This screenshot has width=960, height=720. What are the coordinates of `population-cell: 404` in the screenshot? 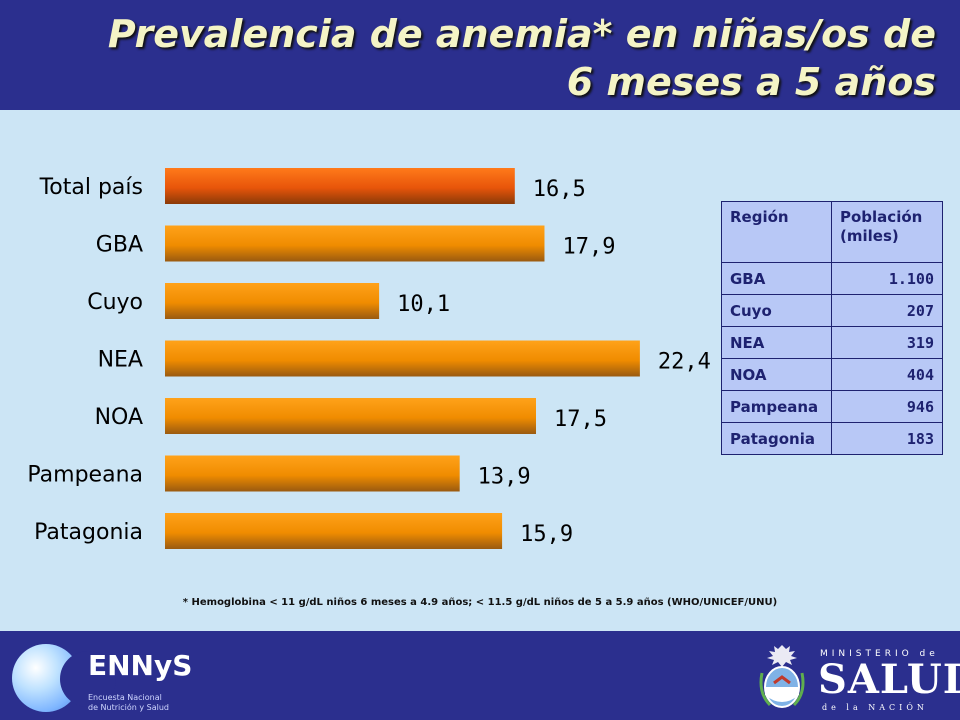 It's located at (887, 374).